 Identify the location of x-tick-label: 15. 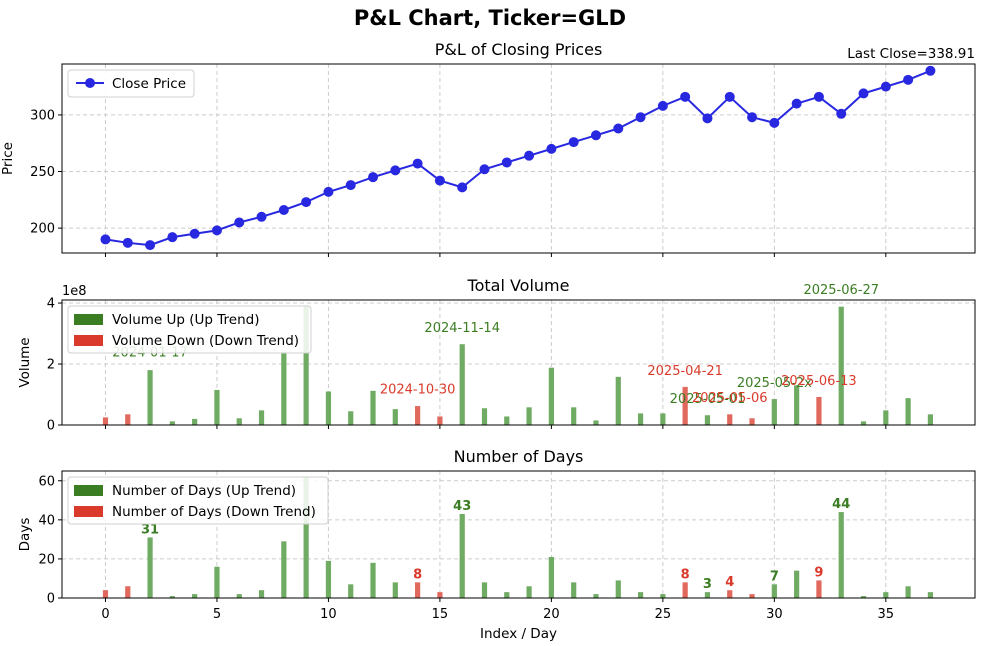
(440, 614).